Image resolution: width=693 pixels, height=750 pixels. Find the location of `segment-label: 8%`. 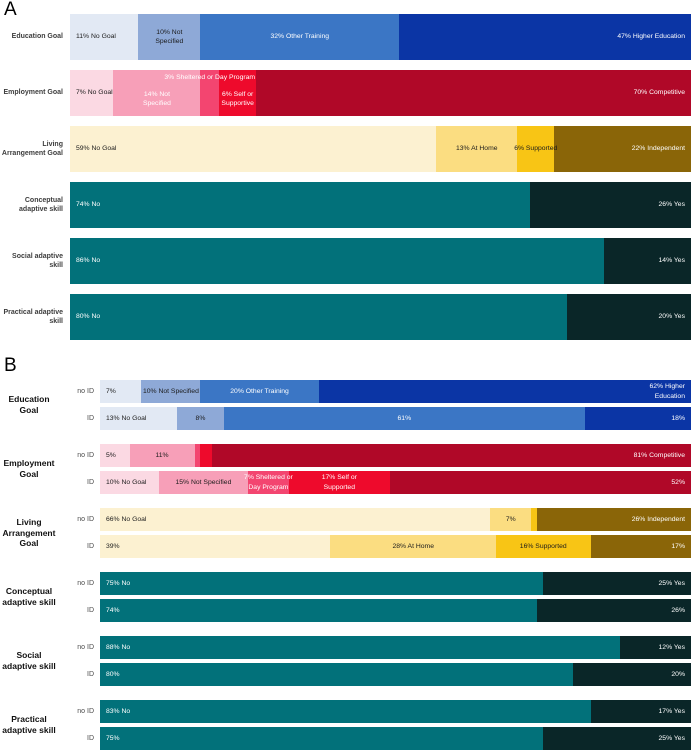

segment-label: 8% is located at coordinates (200, 418).